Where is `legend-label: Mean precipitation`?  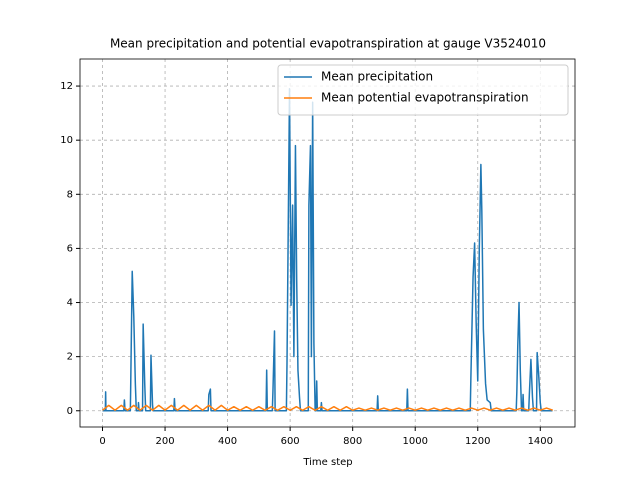
legend-label: Mean precipitation is located at coordinates (377, 77).